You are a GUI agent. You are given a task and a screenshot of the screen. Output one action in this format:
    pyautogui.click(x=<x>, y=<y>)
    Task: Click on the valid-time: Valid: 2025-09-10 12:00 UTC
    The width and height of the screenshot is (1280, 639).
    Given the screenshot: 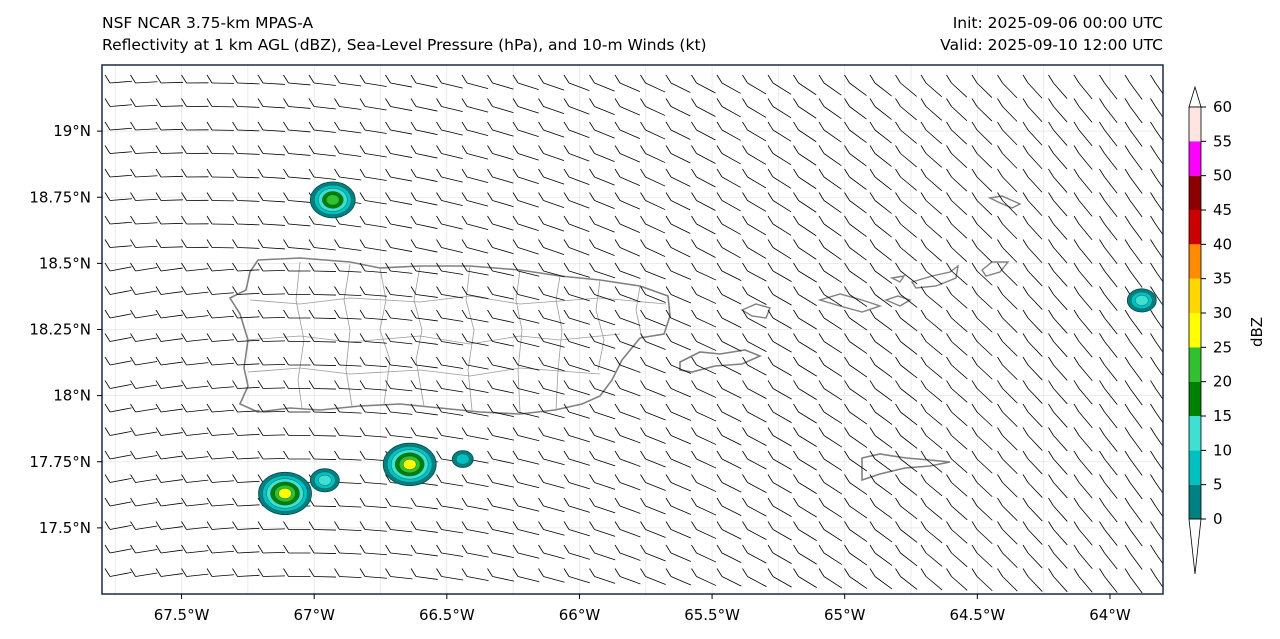 What is the action you would take?
    pyautogui.click(x=1051, y=45)
    